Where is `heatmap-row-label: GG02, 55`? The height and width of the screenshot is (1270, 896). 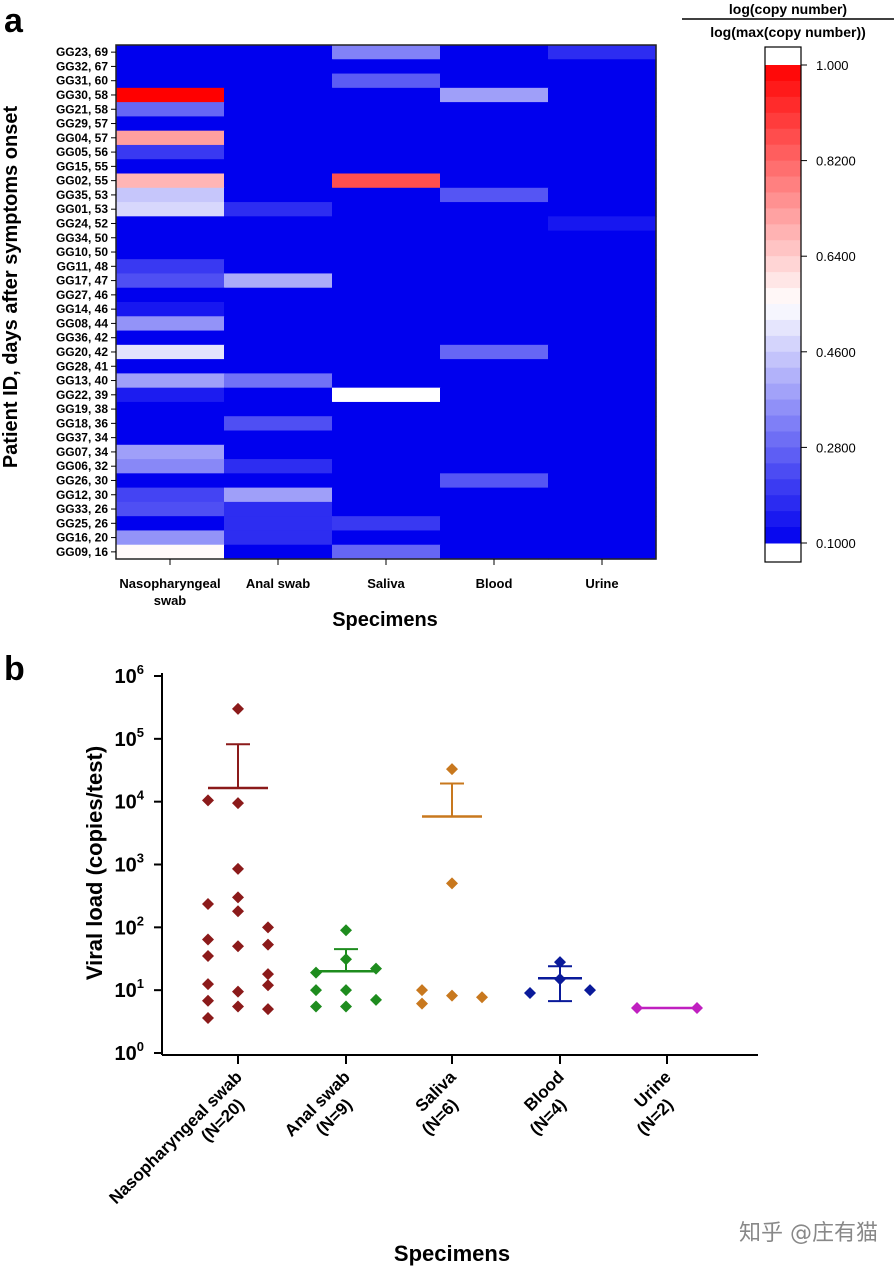 heatmap-row-label: GG02, 55 is located at coordinates (82, 181).